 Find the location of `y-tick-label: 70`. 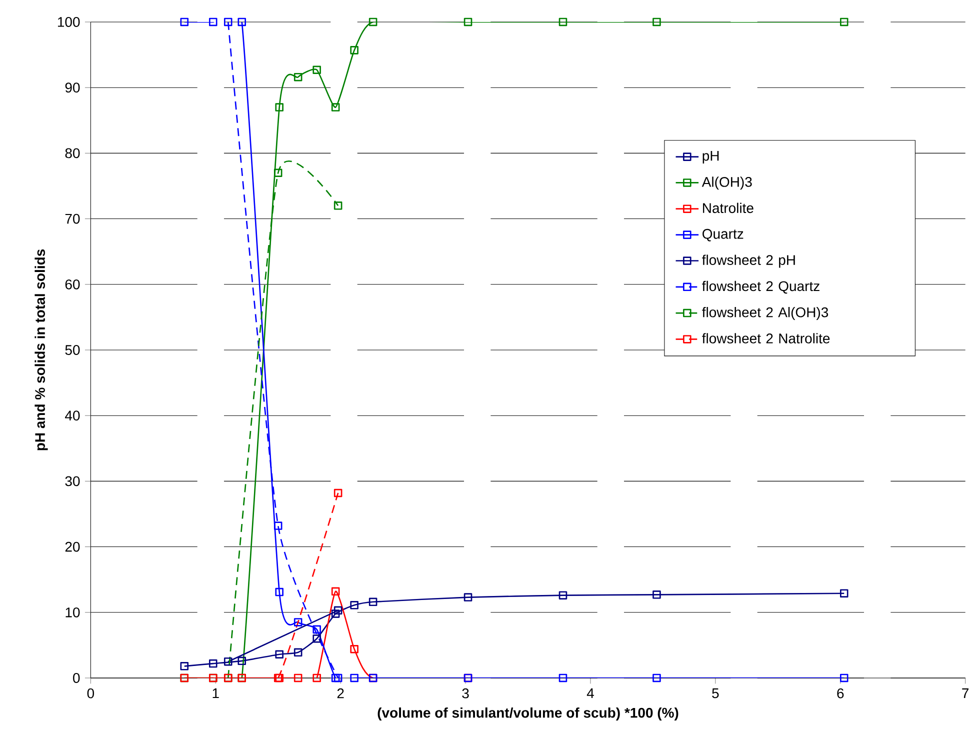

y-tick-label: 70 is located at coordinates (72, 219).